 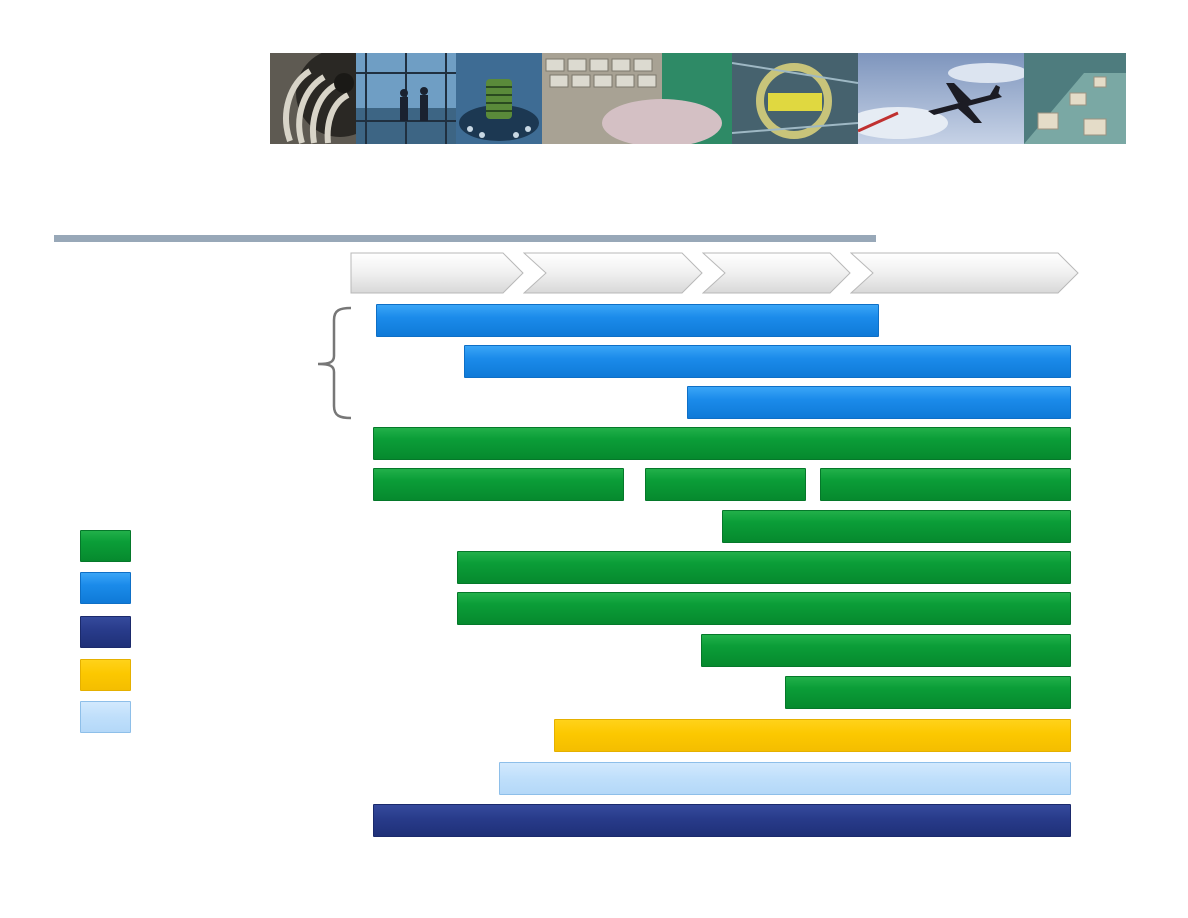 What do you see at coordinates (313, 98) in the screenshot?
I see `turbine-image` at bounding box center [313, 98].